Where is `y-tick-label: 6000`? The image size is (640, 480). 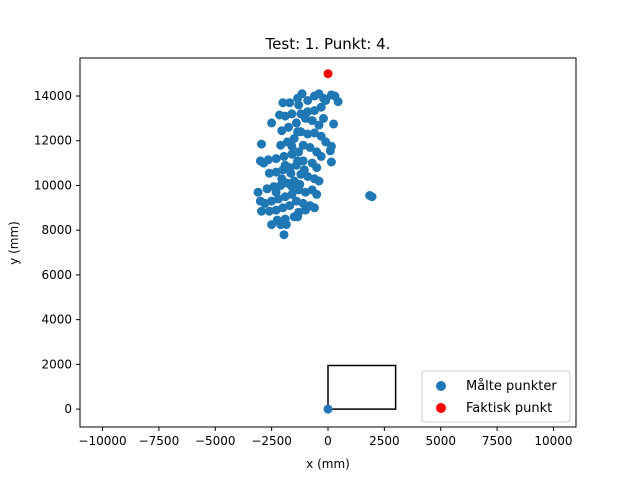 y-tick-label: 6000 is located at coordinates (56, 275).